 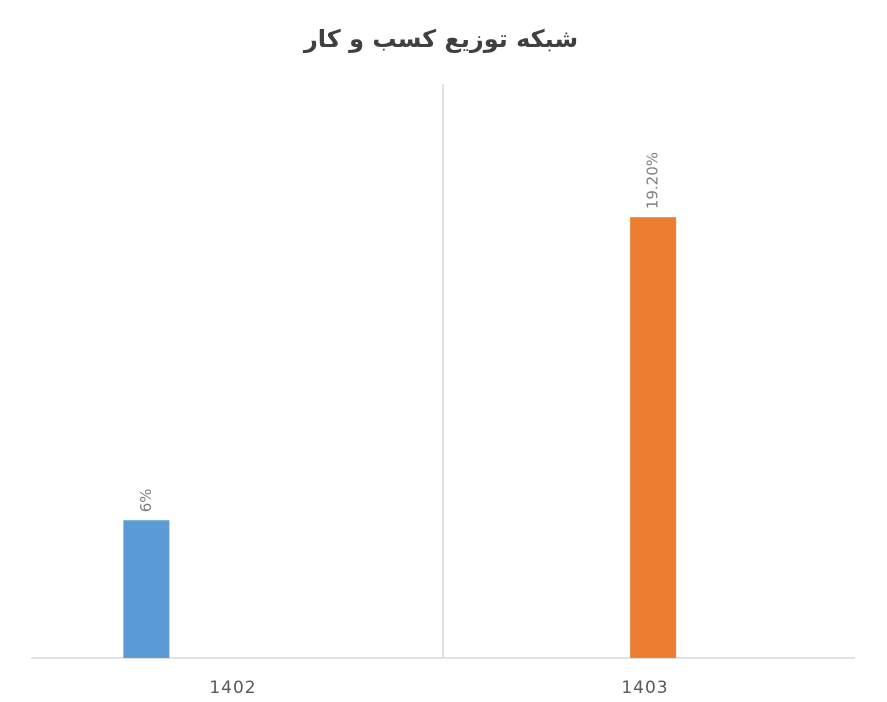 What do you see at coordinates (644, 688) in the screenshot?
I see `x-tick-label: 1403` at bounding box center [644, 688].